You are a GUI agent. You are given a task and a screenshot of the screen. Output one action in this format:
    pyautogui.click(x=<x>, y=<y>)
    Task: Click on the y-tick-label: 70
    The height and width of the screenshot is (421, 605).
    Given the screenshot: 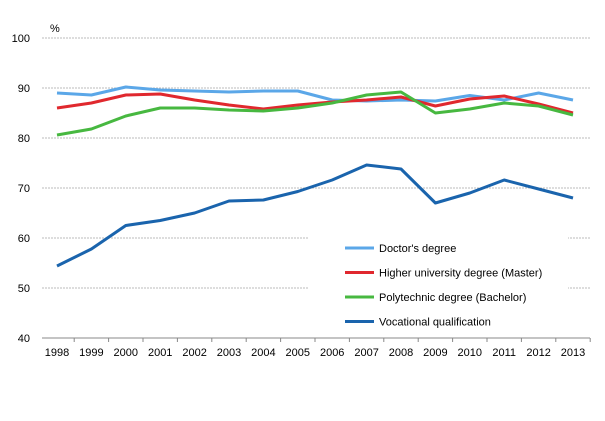 What is the action you would take?
    pyautogui.click(x=24, y=189)
    